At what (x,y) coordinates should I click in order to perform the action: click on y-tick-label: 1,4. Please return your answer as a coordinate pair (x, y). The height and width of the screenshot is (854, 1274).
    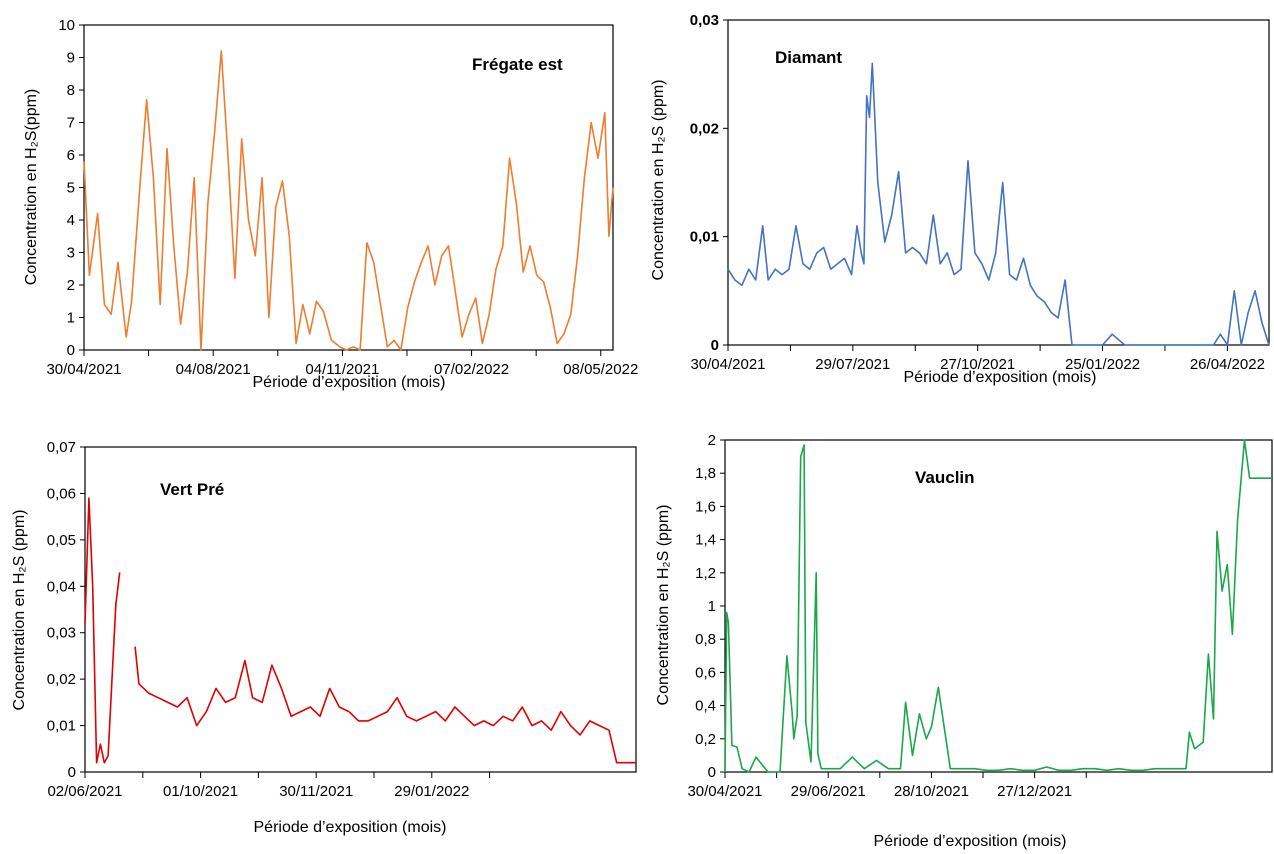
    Looking at the image, I should click on (705, 540).